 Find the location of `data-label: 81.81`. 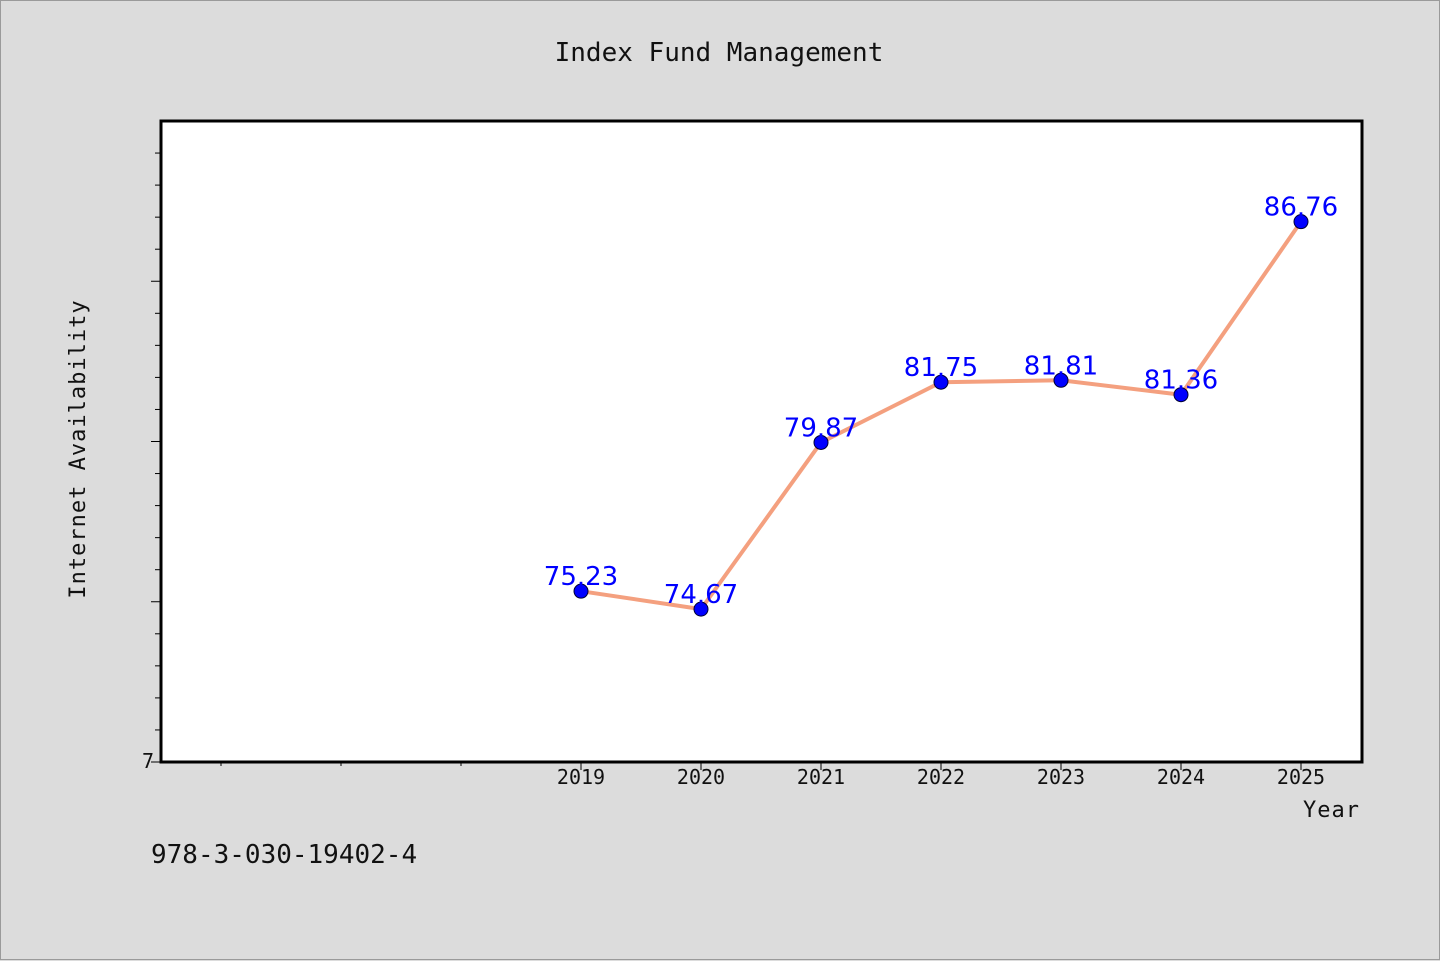

data-label: 81.81 is located at coordinates (1061, 366).